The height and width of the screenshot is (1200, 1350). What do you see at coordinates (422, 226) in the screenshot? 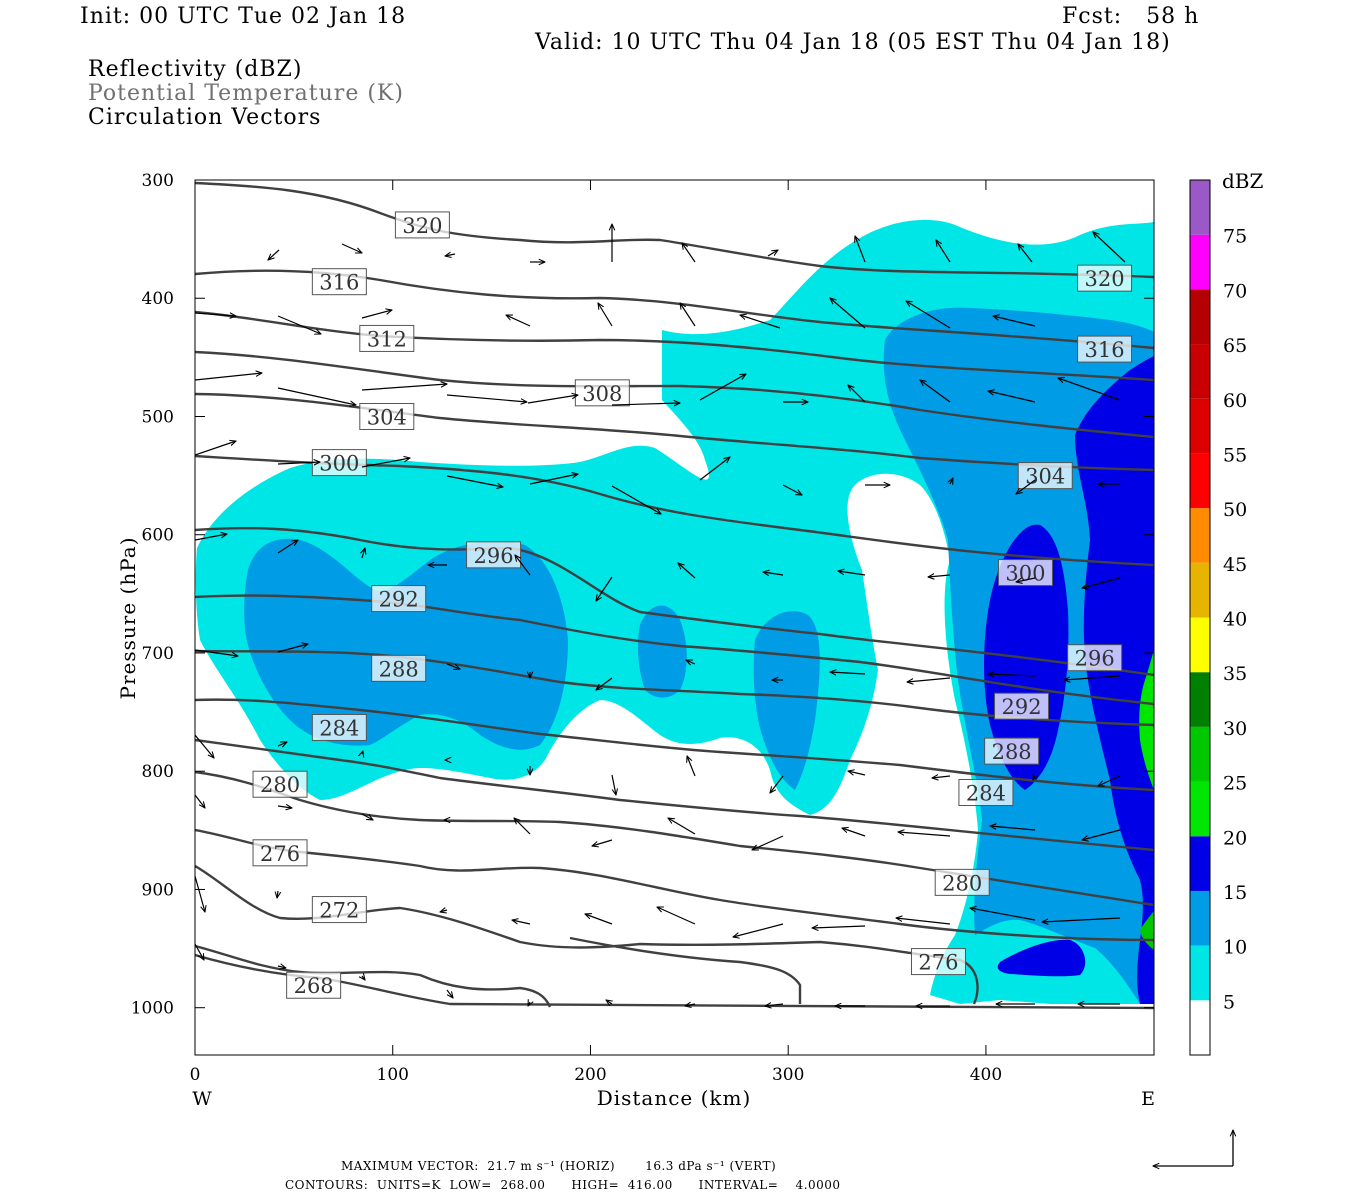
I see `theta-label: 320` at bounding box center [422, 226].